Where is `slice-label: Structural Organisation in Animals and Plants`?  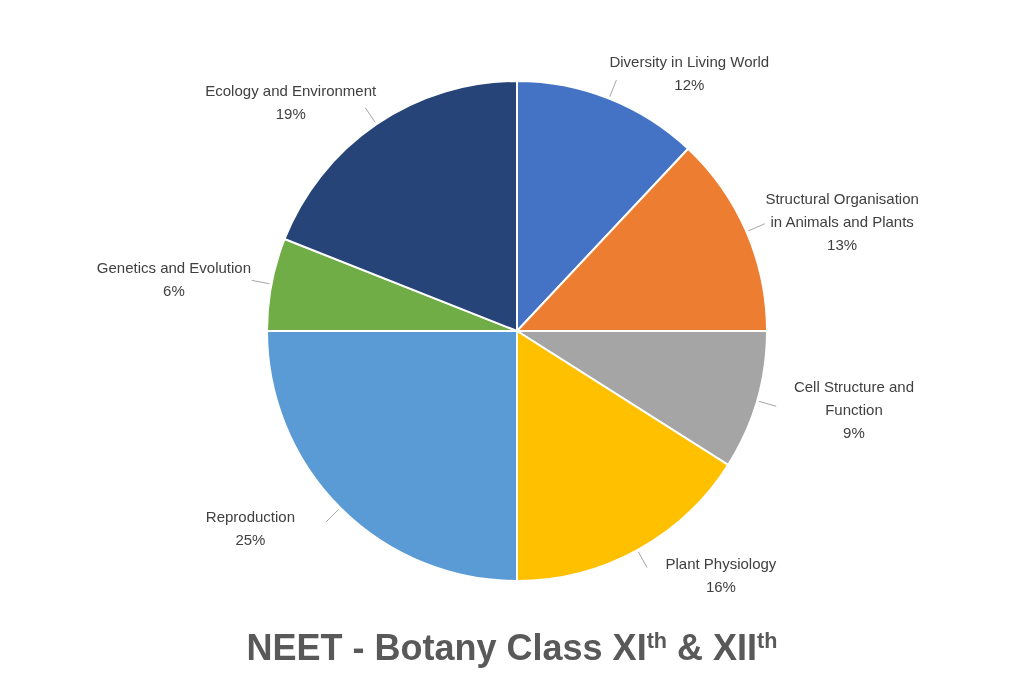
slice-label: Structural Organisation in Animals and Plants is located at coordinates (842, 209).